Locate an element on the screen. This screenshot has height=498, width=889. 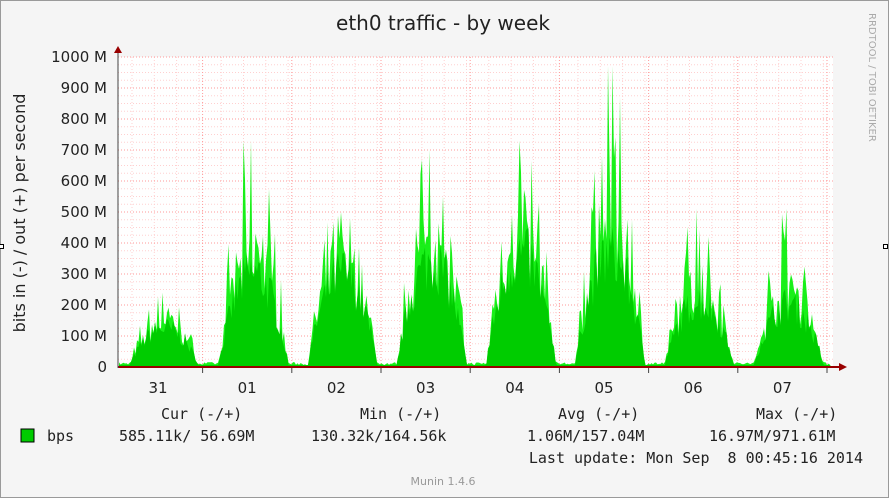
legend-header-cur: Cur (-/+) is located at coordinates (201, 414).